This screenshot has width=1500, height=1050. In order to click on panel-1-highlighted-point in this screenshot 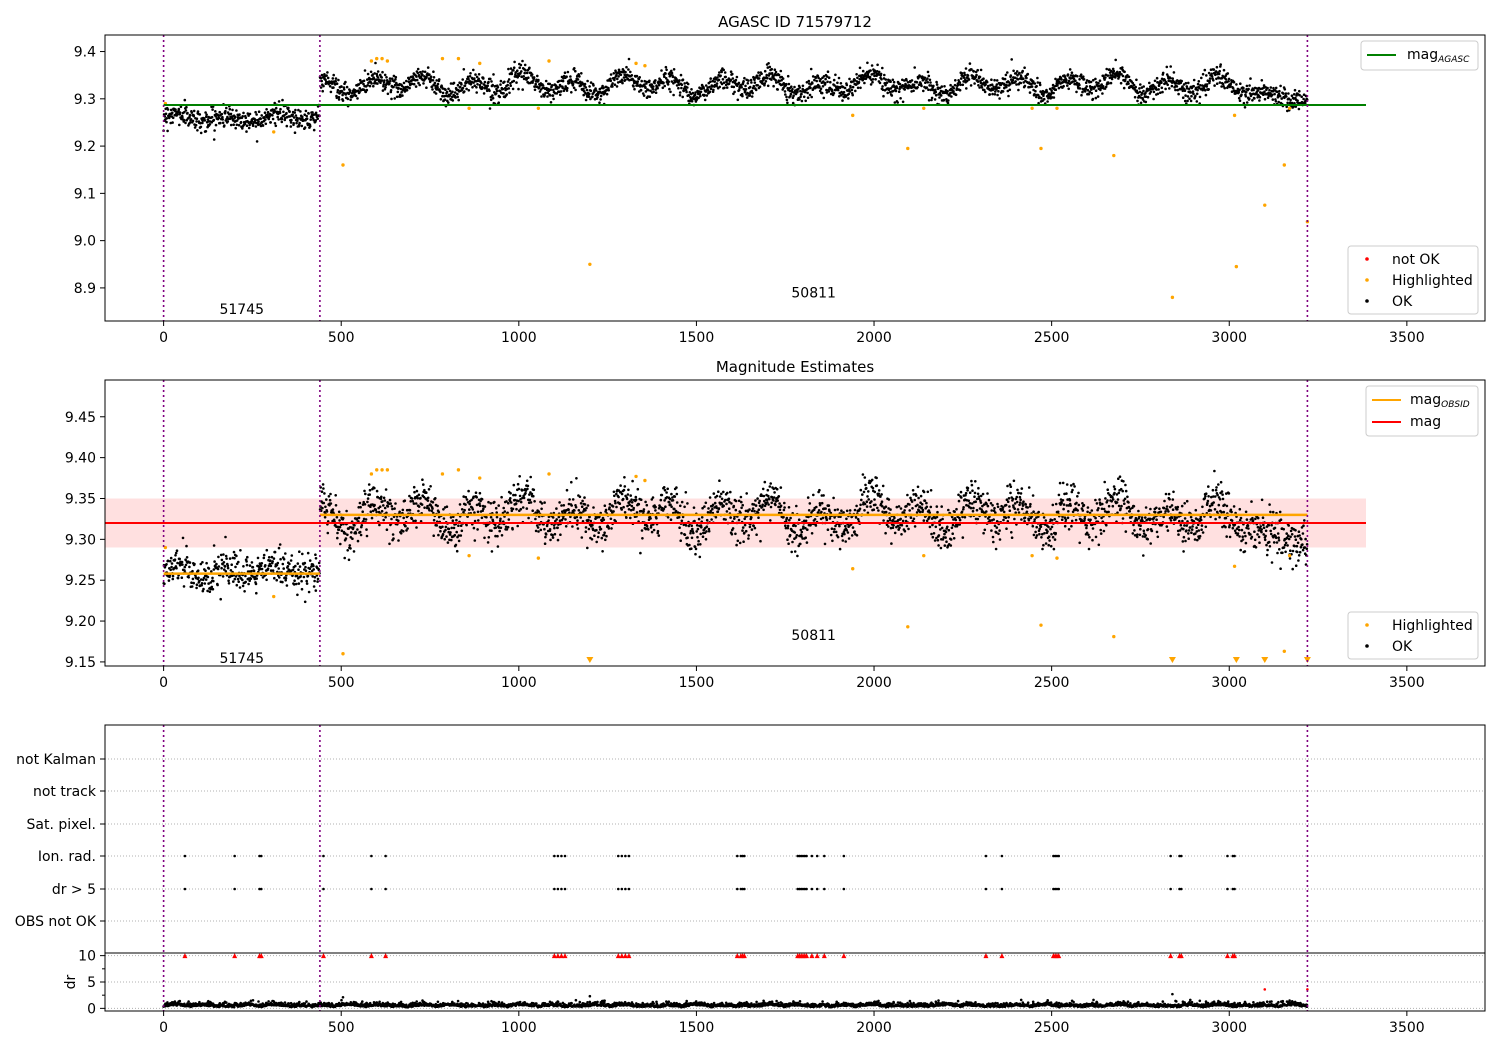, I will do `click(853, 115)`.